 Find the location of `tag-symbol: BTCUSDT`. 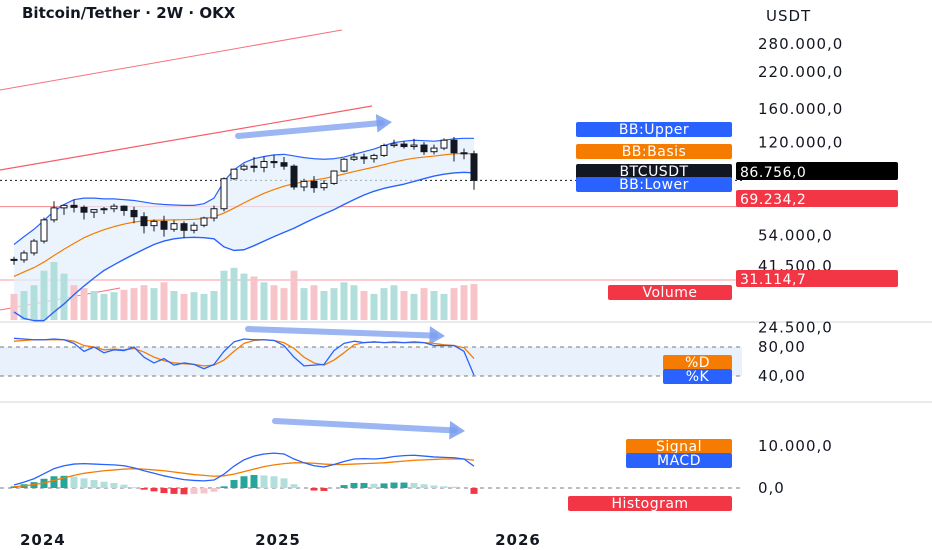

tag-symbol: BTCUSDT is located at coordinates (654, 172).